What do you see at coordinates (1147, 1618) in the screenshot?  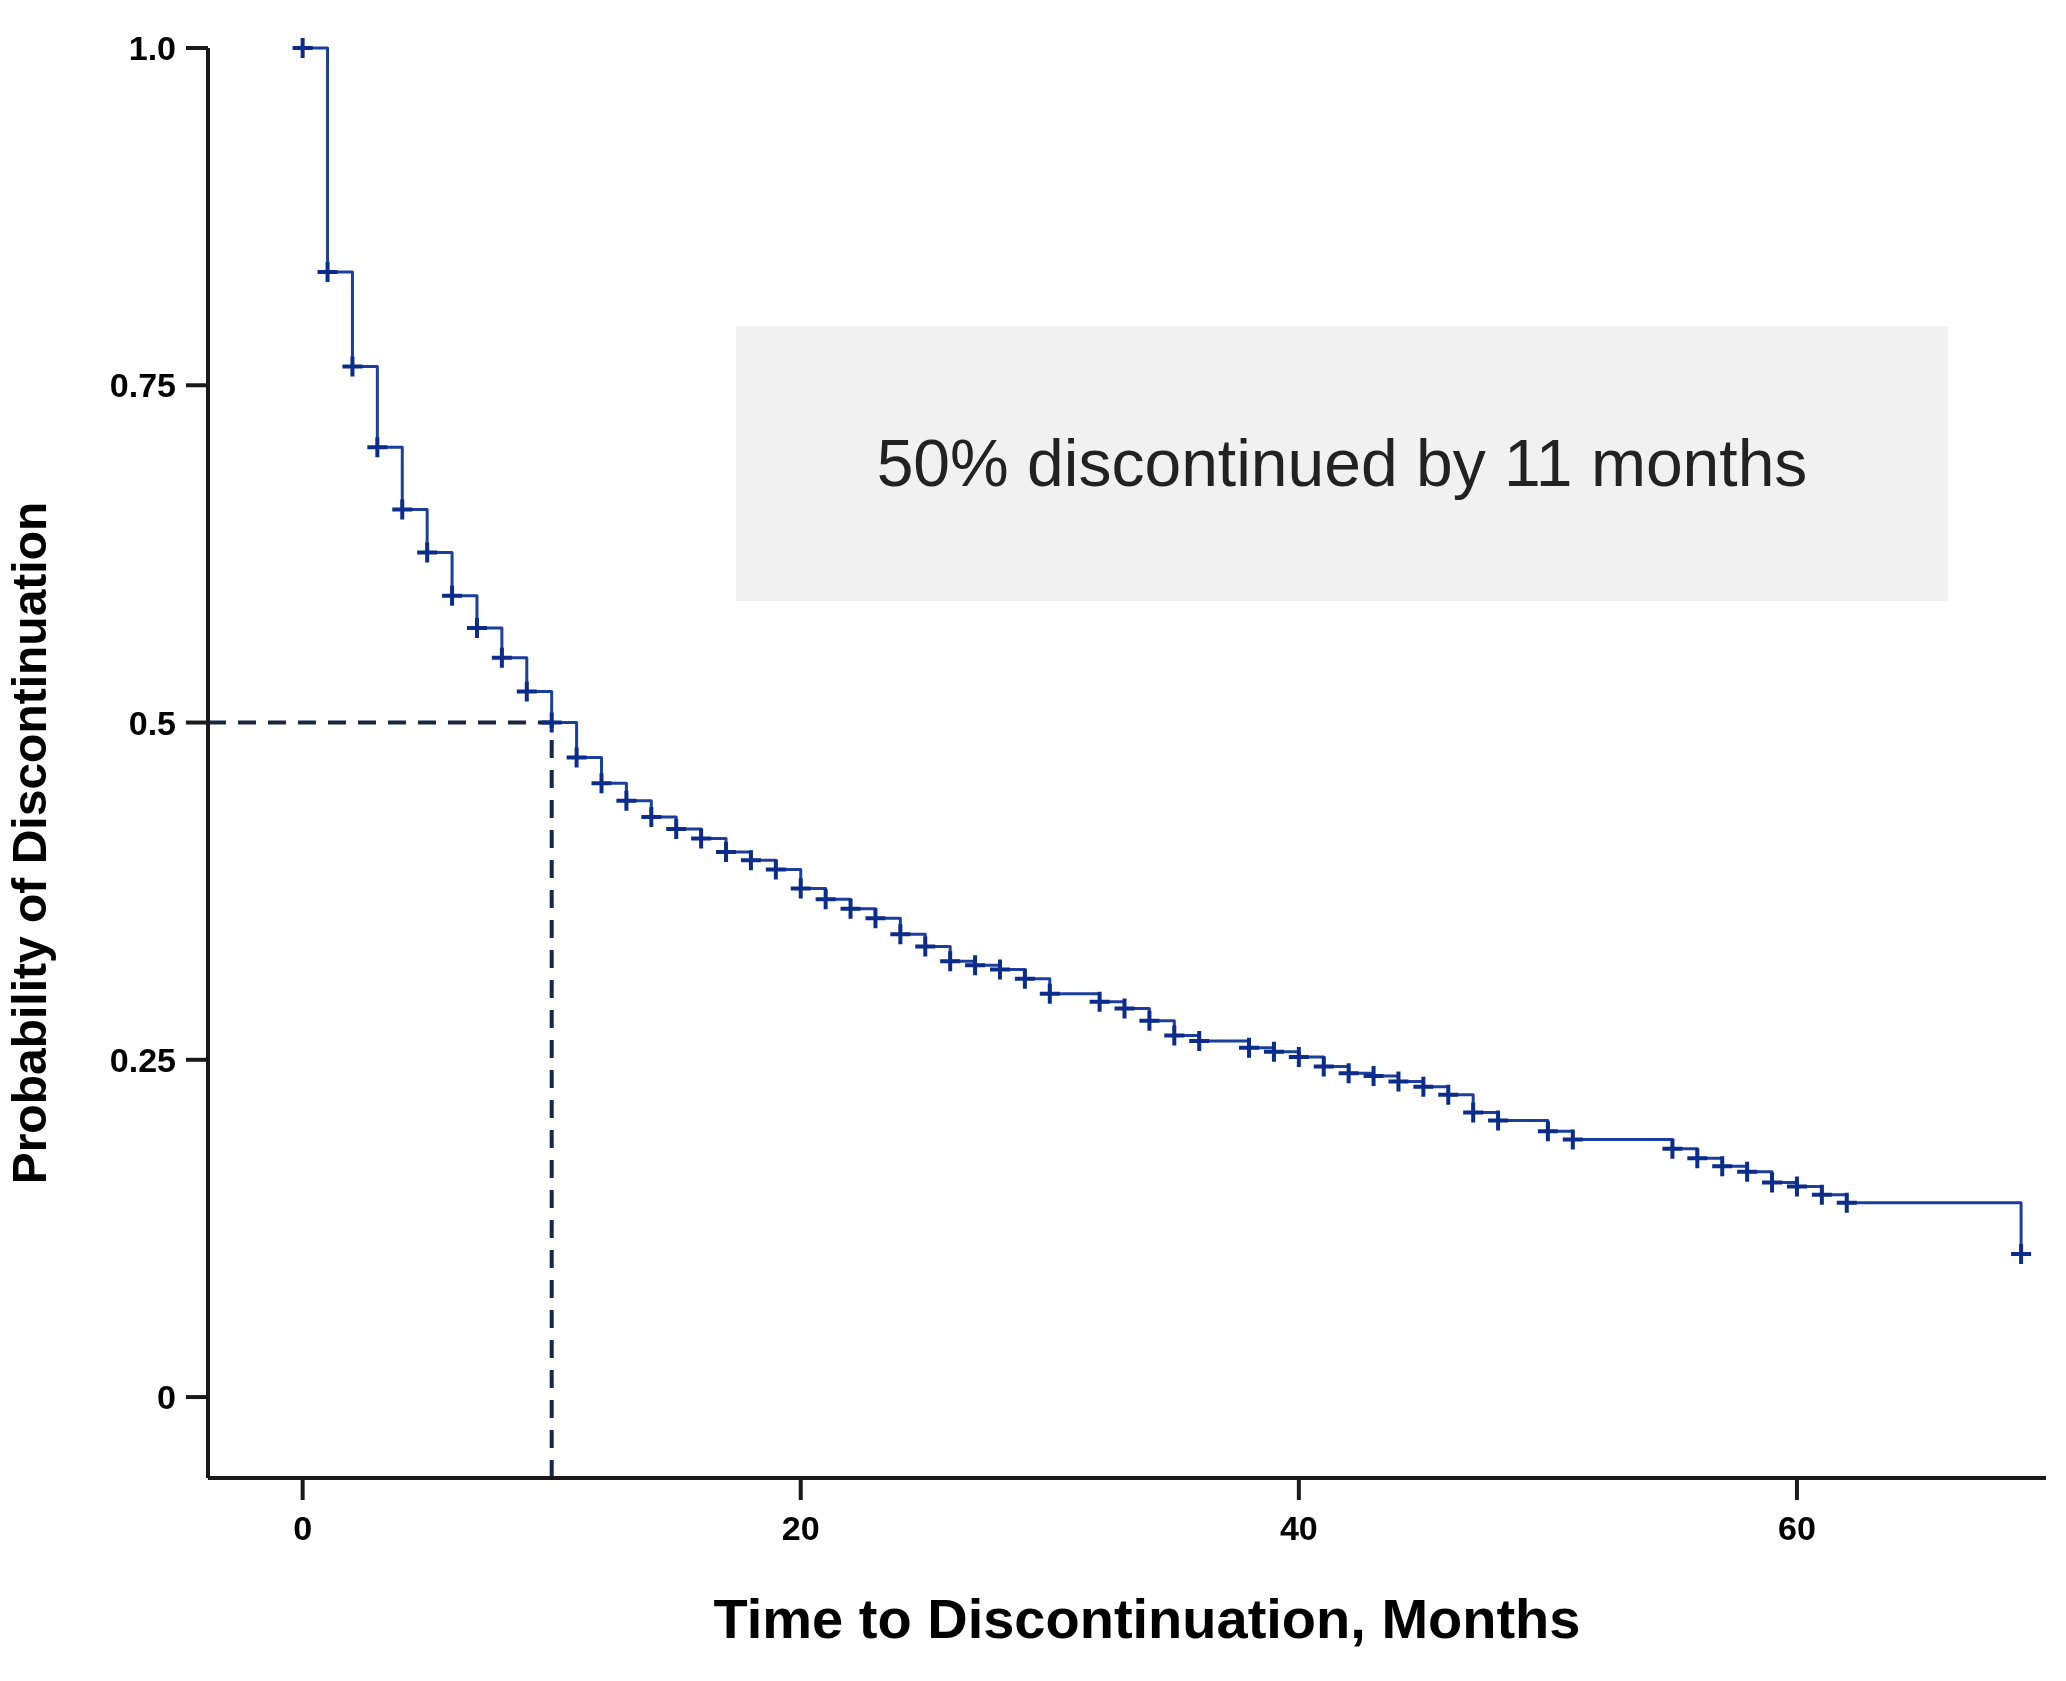 I see `x-axis-title: Time to Discontinuation, Months` at bounding box center [1147, 1618].